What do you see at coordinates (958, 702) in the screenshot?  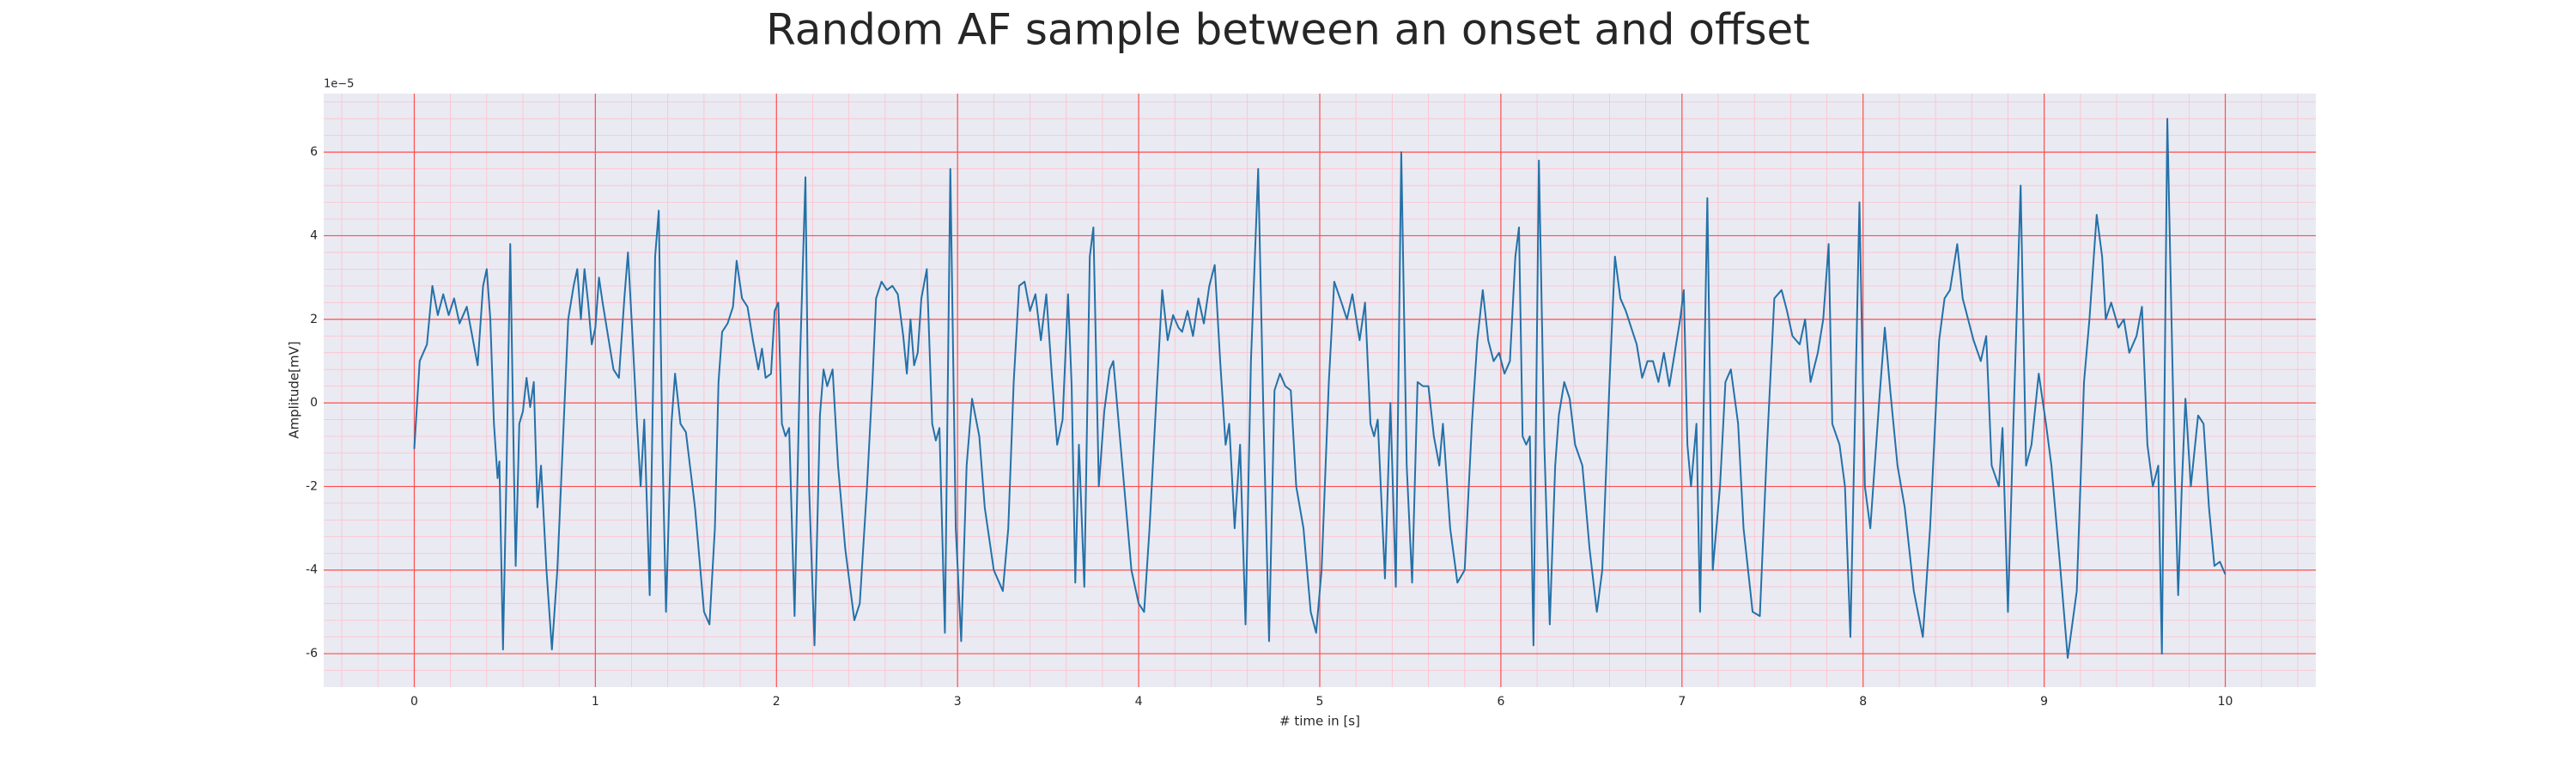 I see `x-tick-label: 3` at bounding box center [958, 702].